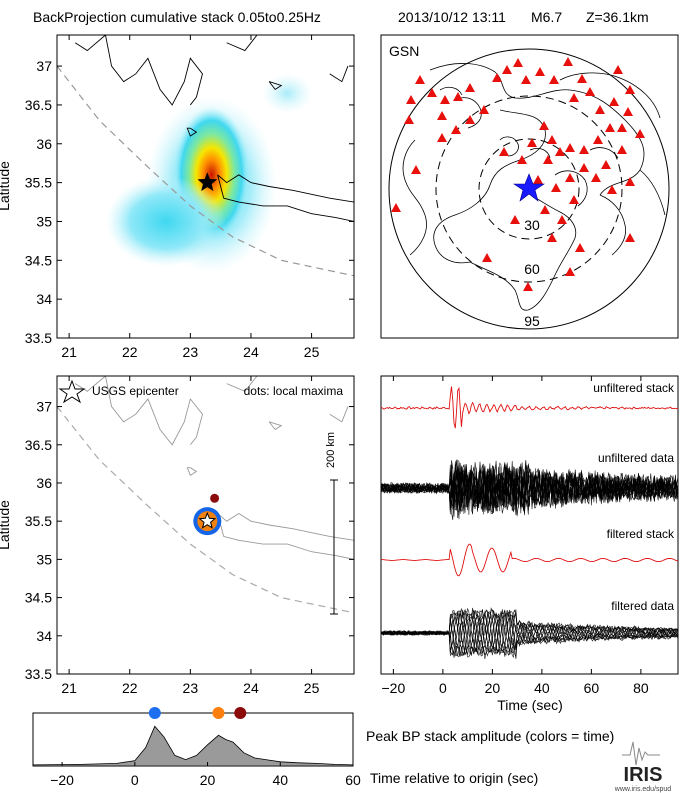  Describe the element at coordinates (490, 736) in the screenshot. I see `peak-title: Peak BP stack amplitude (colors = time)` at that location.